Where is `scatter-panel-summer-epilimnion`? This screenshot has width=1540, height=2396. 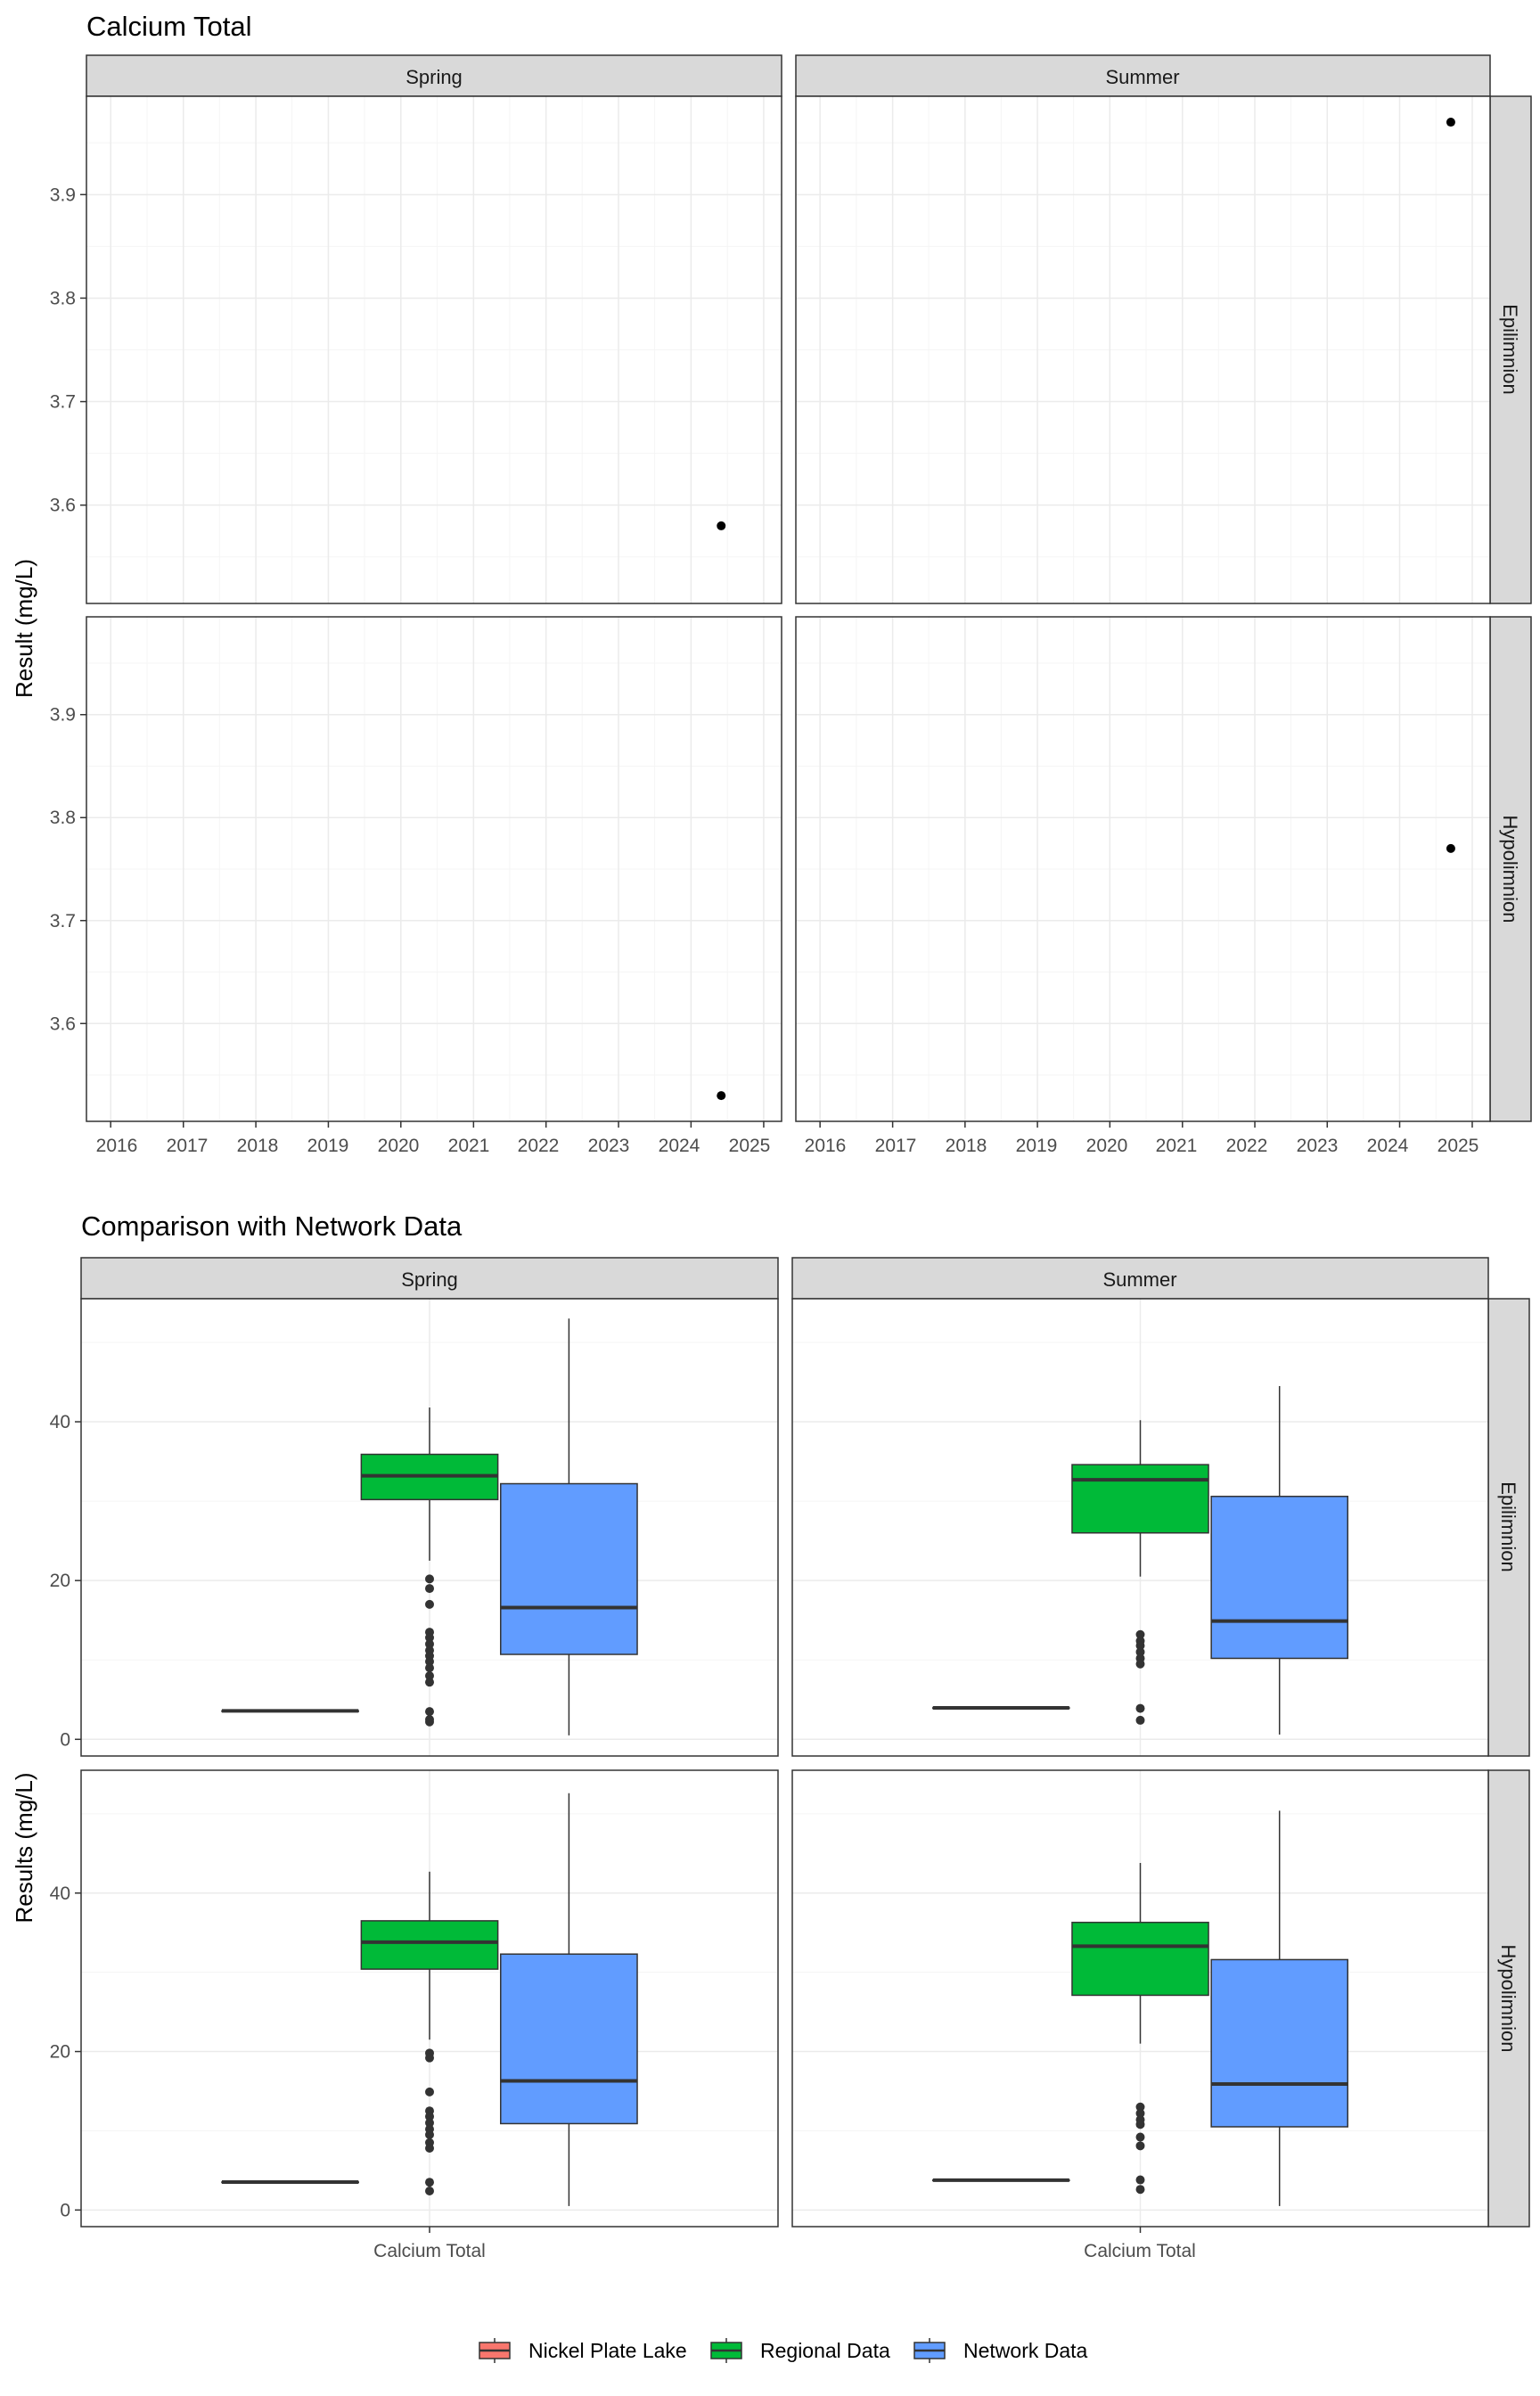
scatter-panel-summer-epilimnion is located at coordinates (1143, 349).